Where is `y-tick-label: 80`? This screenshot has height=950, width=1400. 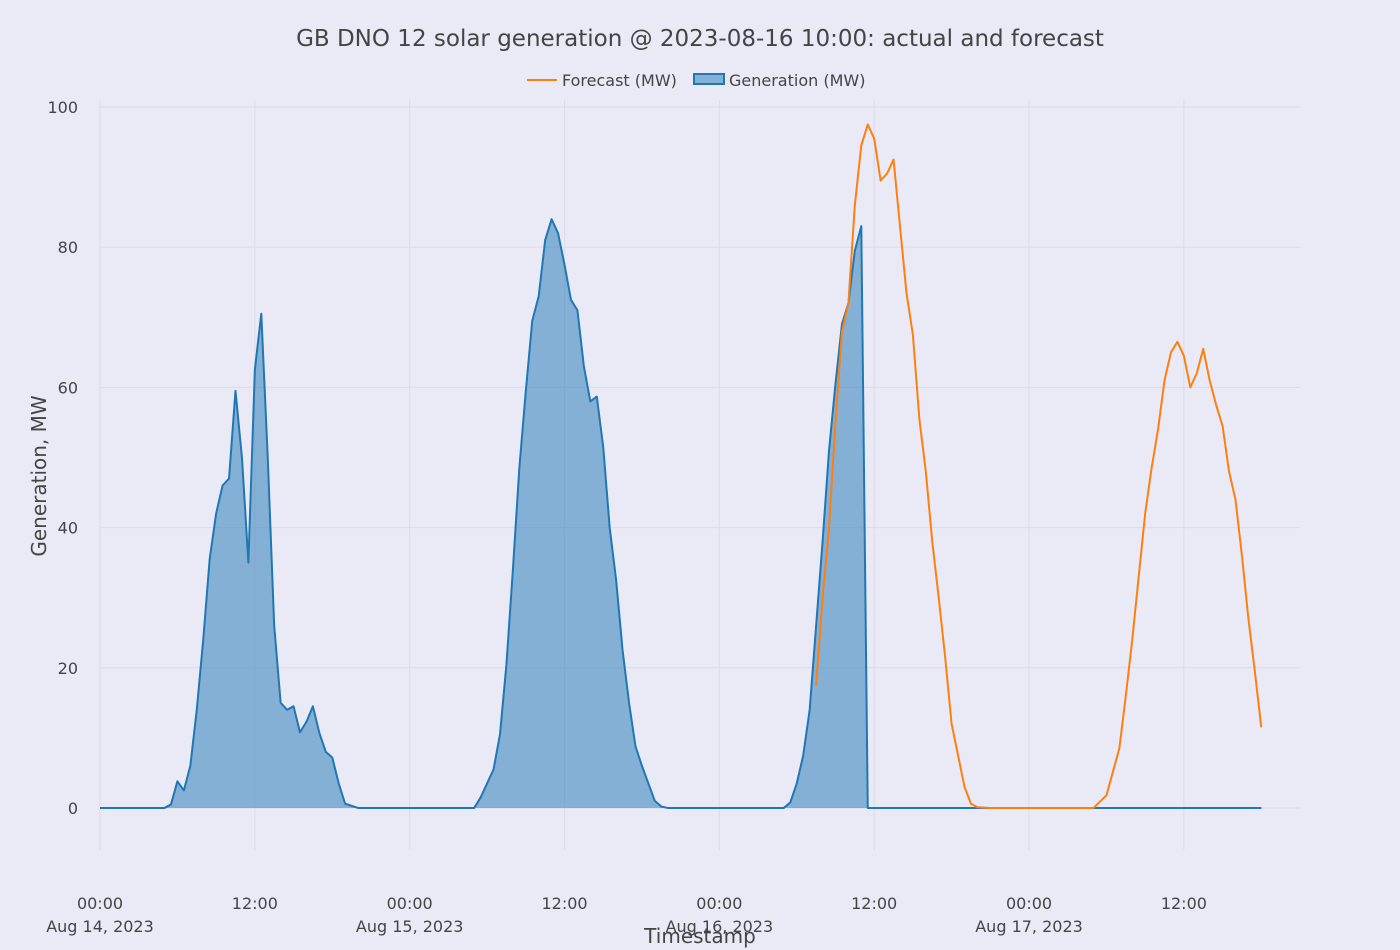
y-tick-label: 80 is located at coordinates (68, 247).